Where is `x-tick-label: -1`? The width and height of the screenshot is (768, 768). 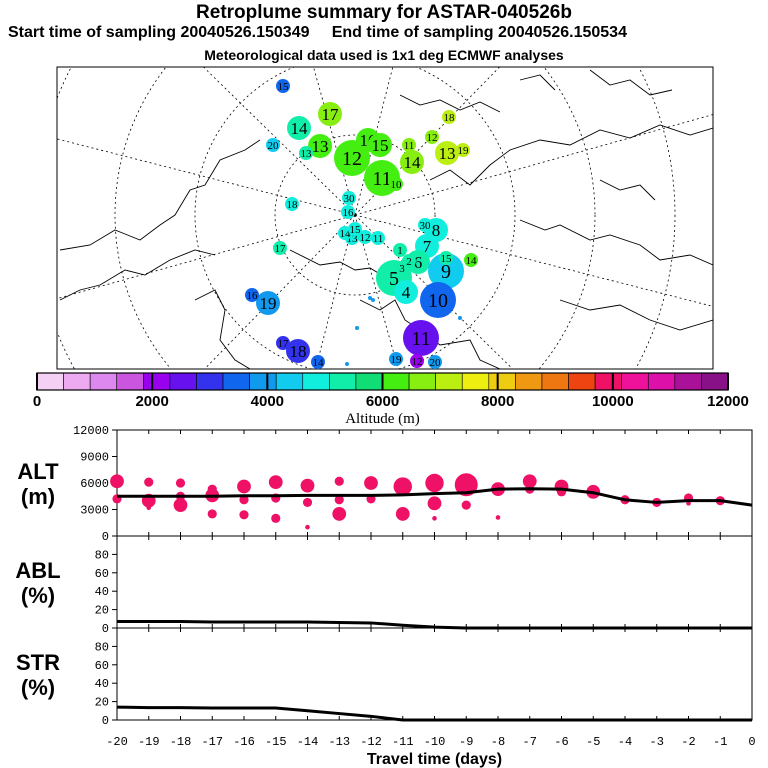 x-tick-label: -1 is located at coordinates (720, 742).